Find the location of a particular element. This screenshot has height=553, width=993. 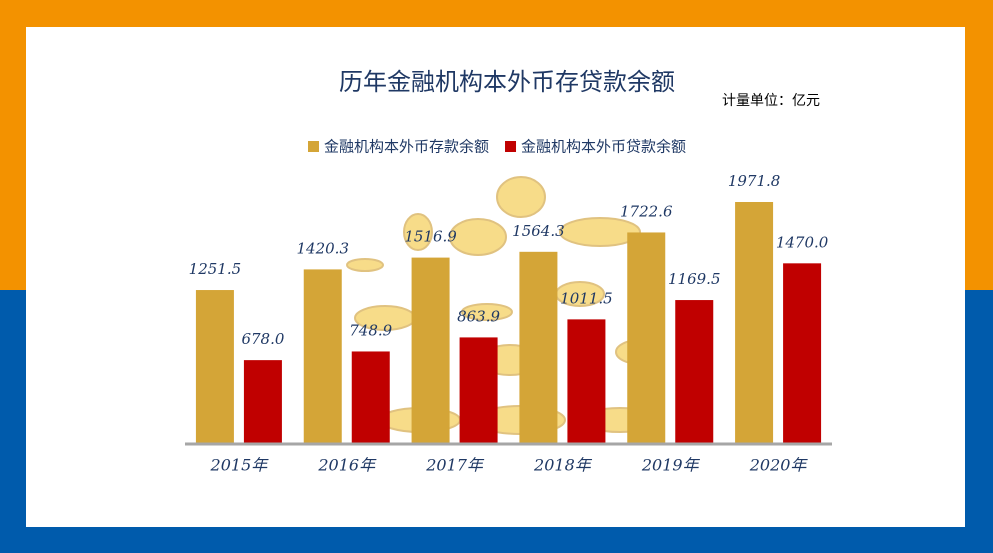

x-tick-label: 2020年 is located at coordinates (779, 465).